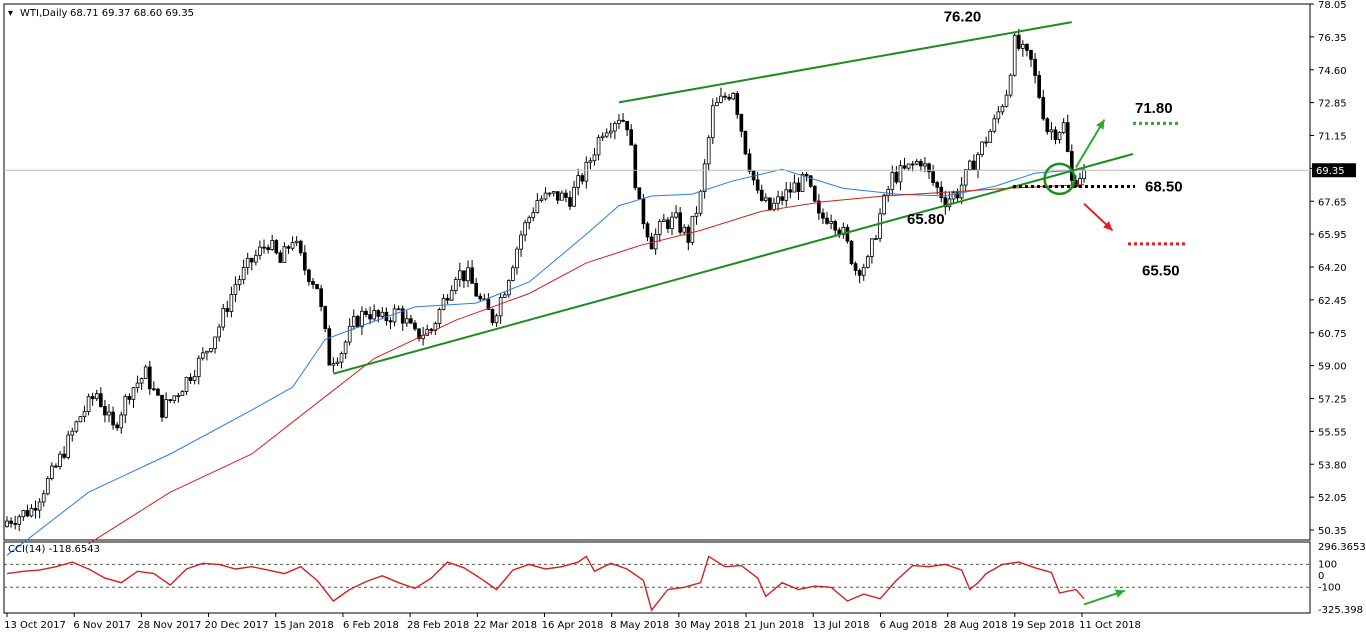 This screenshot has height=642, width=1366. I want to click on y-tick-label: 53.80, so click(1332, 465).